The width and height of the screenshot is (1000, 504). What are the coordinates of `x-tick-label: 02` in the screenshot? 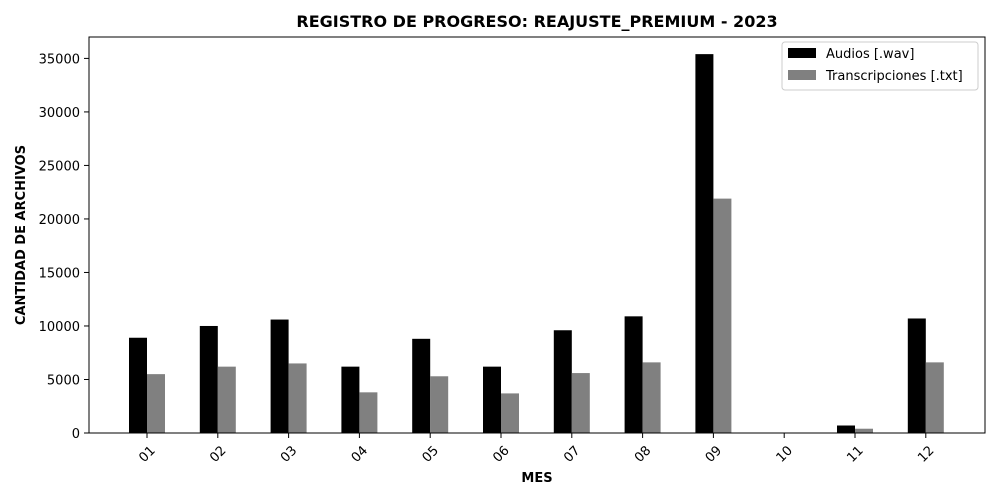 It's located at (218, 454).